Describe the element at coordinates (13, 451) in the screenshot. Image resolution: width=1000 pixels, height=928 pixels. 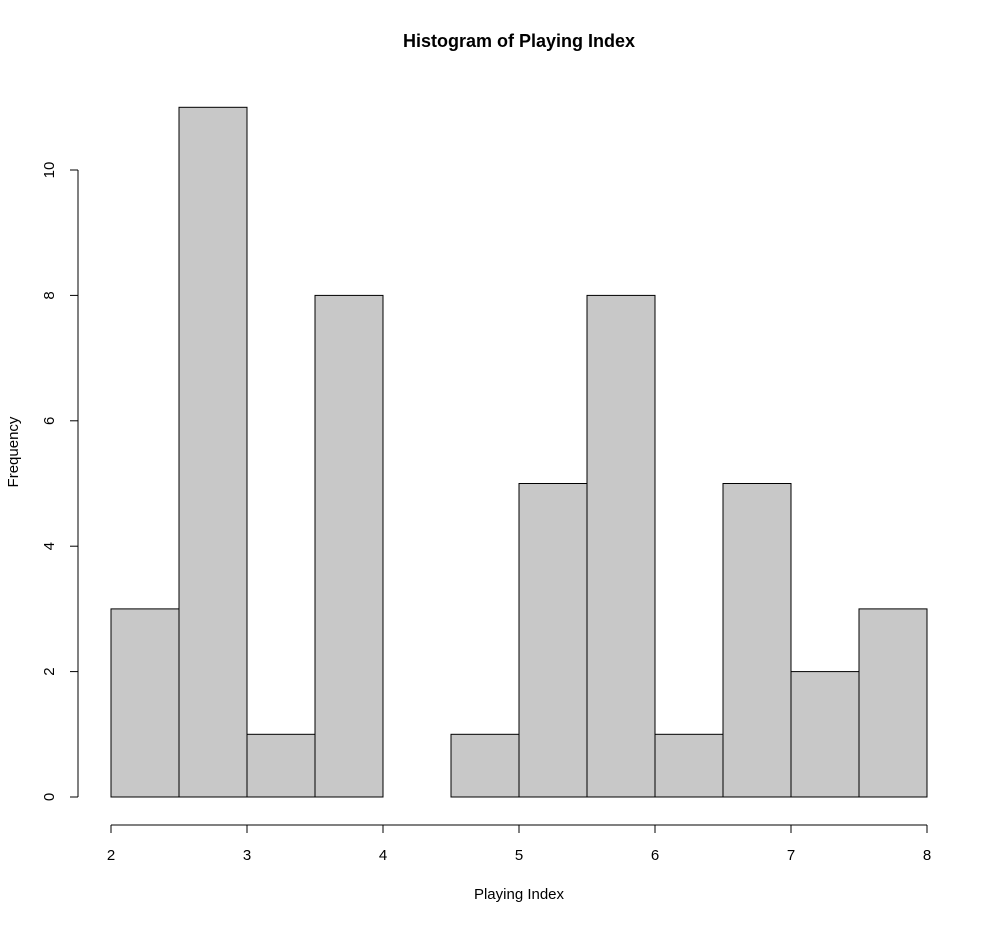
I see `y-axis-label: Frequency` at that location.